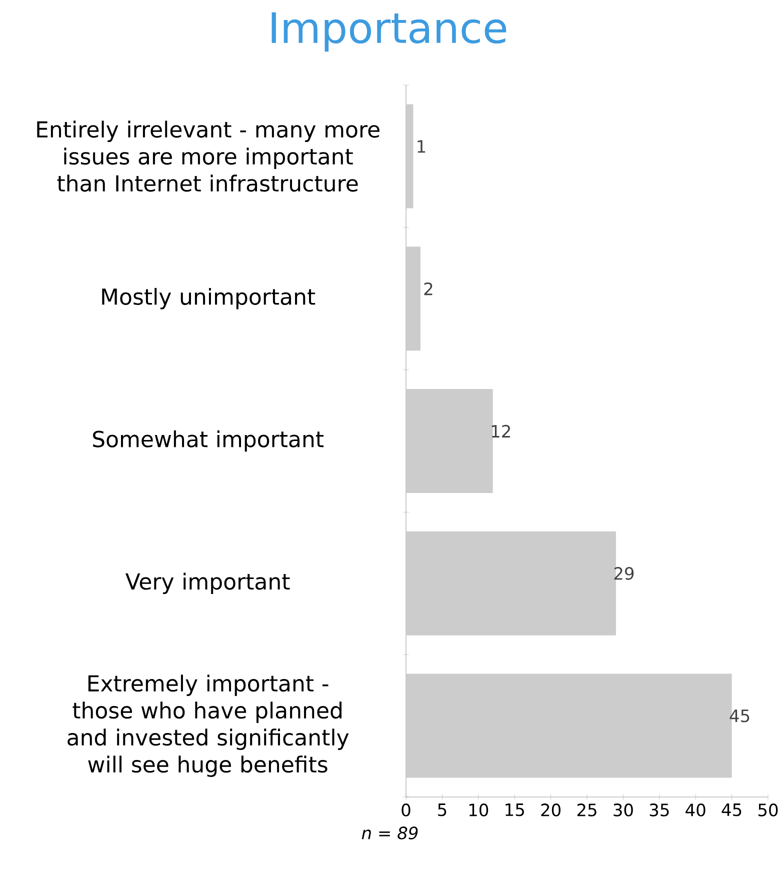  I want to click on x-tick-label: 10, so click(478, 810).